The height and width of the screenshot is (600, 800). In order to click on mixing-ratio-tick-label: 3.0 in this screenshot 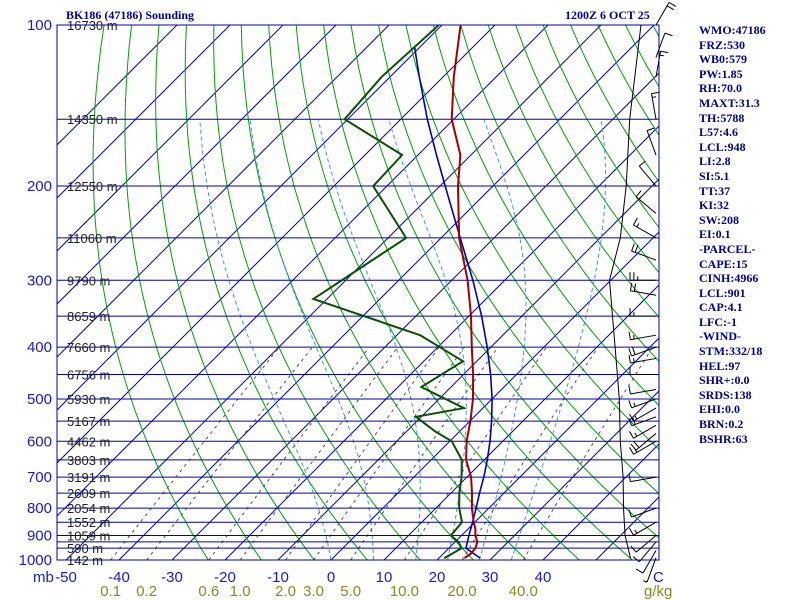, I will do `click(313, 591)`.